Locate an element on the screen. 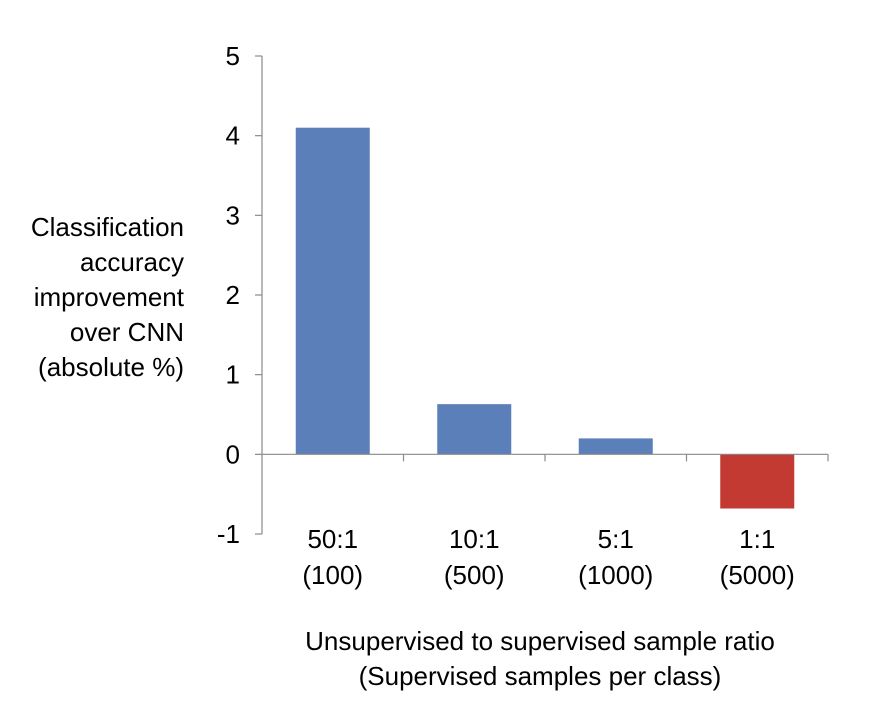  y-tick-label: 2 is located at coordinates (233, 295).